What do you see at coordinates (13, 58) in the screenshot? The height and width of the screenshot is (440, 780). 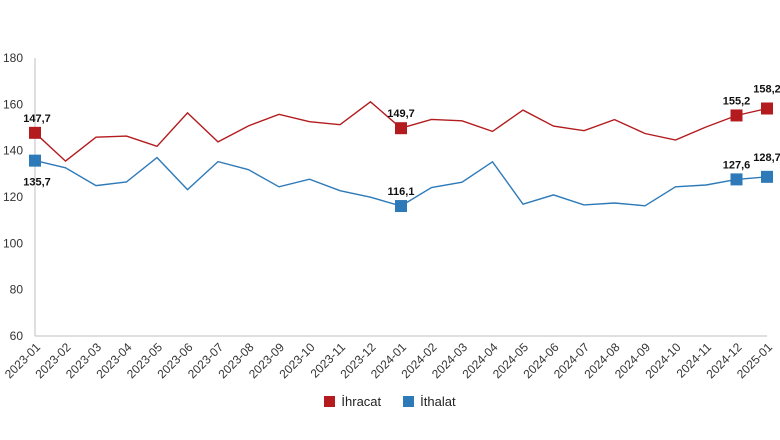 I see `y-tick-label: 180` at bounding box center [13, 58].